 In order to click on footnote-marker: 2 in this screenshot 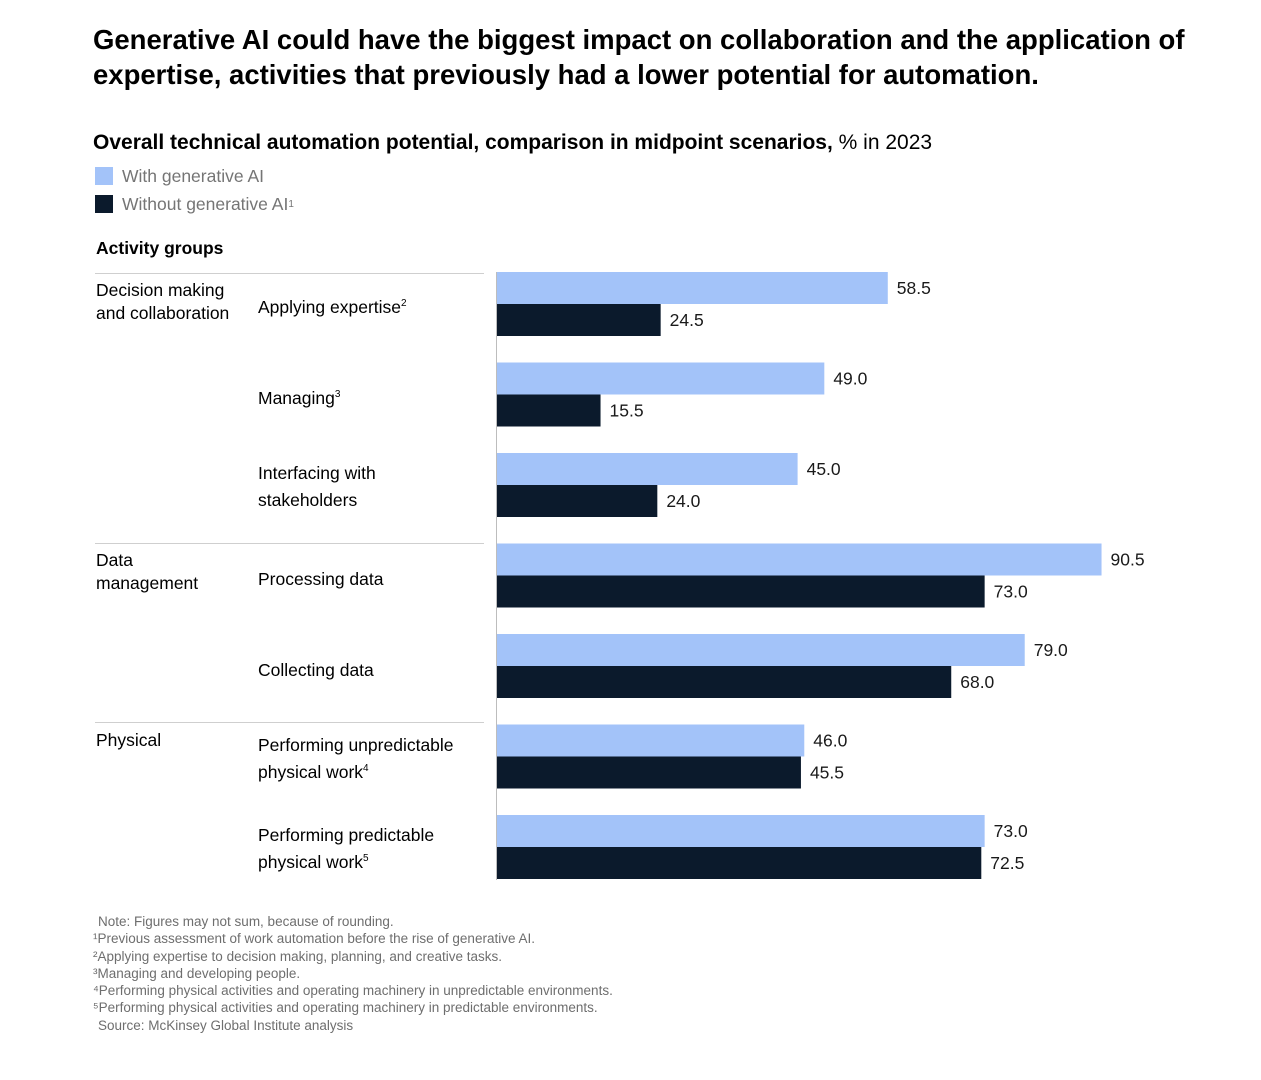, I will do `click(404, 303)`.